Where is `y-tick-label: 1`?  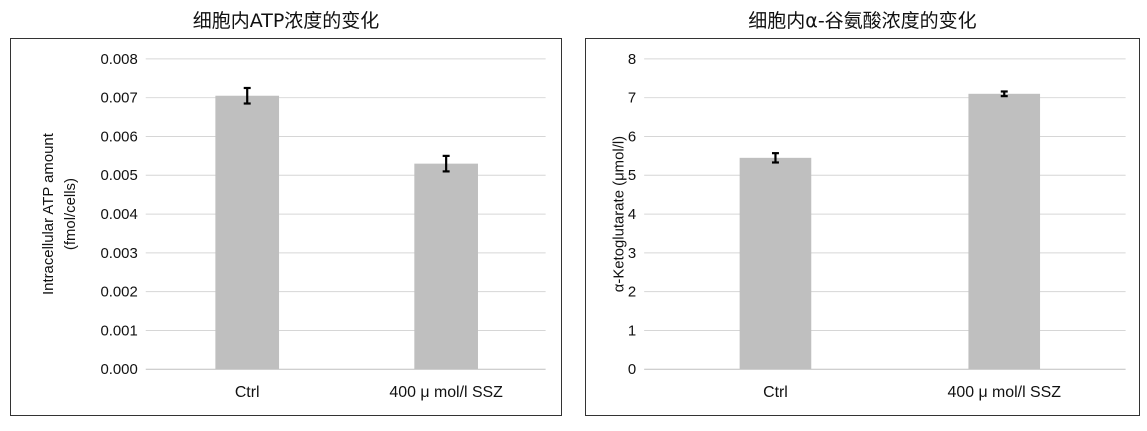 y-tick-label: 1 is located at coordinates (632, 330).